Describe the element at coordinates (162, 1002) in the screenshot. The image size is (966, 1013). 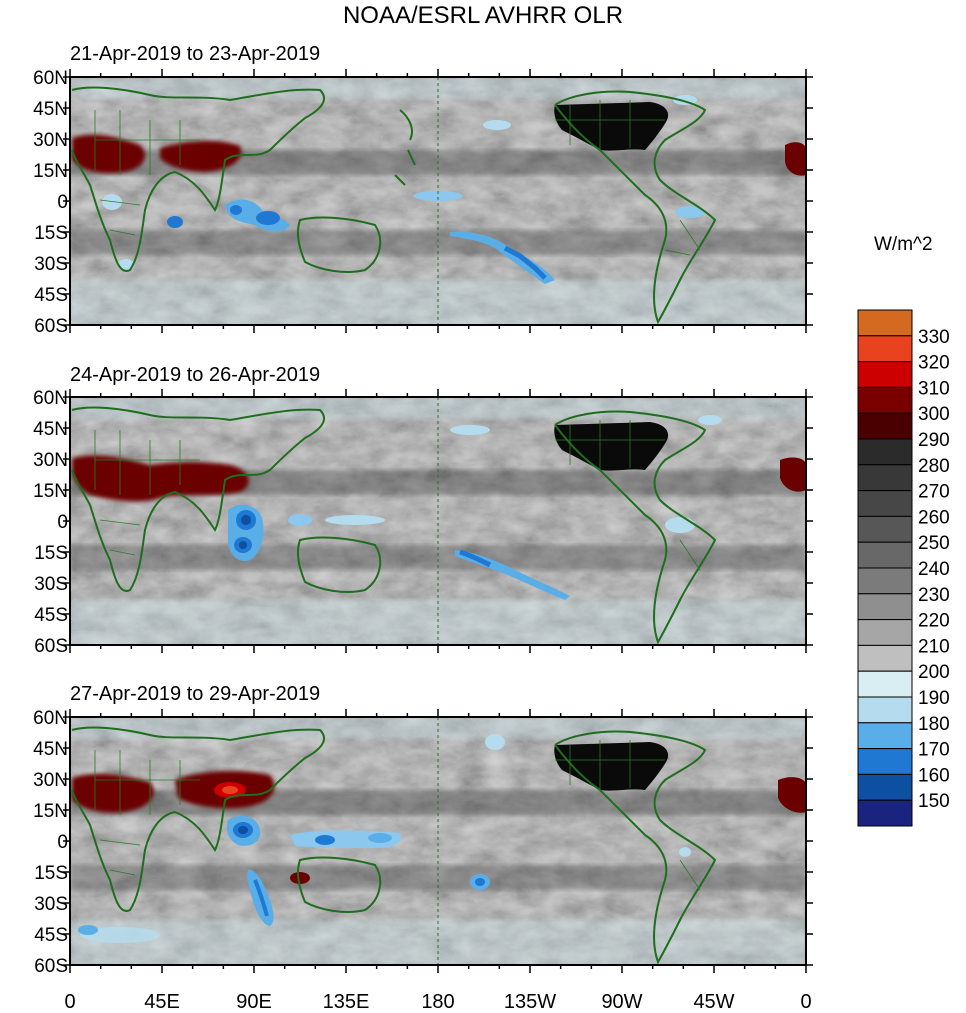
I see `x-tick-label: 45E` at that location.